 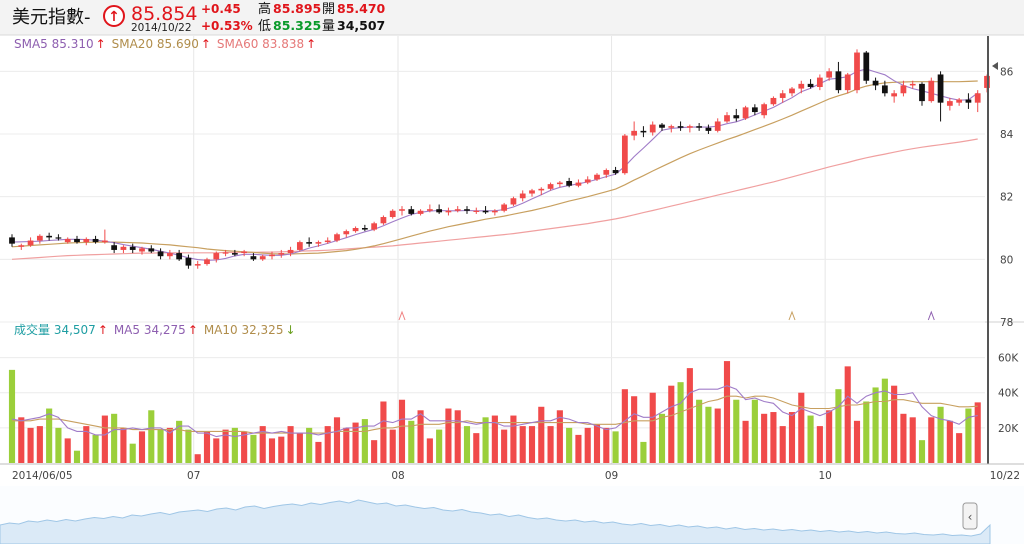 I want to click on navigator-handle-icon: ‹, so click(x=970, y=517).